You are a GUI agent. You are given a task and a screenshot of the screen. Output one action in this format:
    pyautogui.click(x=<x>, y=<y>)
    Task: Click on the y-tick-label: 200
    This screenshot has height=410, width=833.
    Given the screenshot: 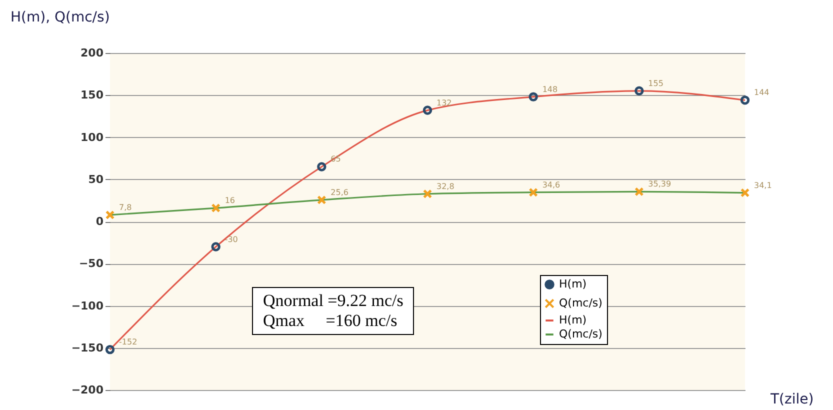 What is the action you would take?
    pyautogui.click(x=92, y=53)
    